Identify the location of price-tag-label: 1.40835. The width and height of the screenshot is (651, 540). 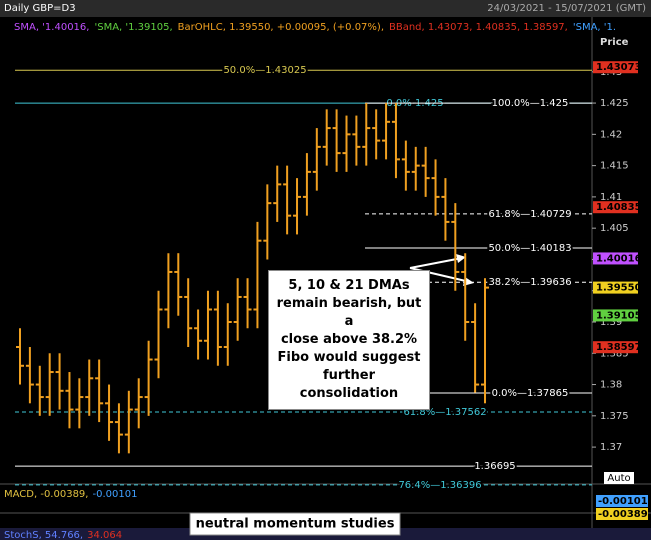
(619, 207).